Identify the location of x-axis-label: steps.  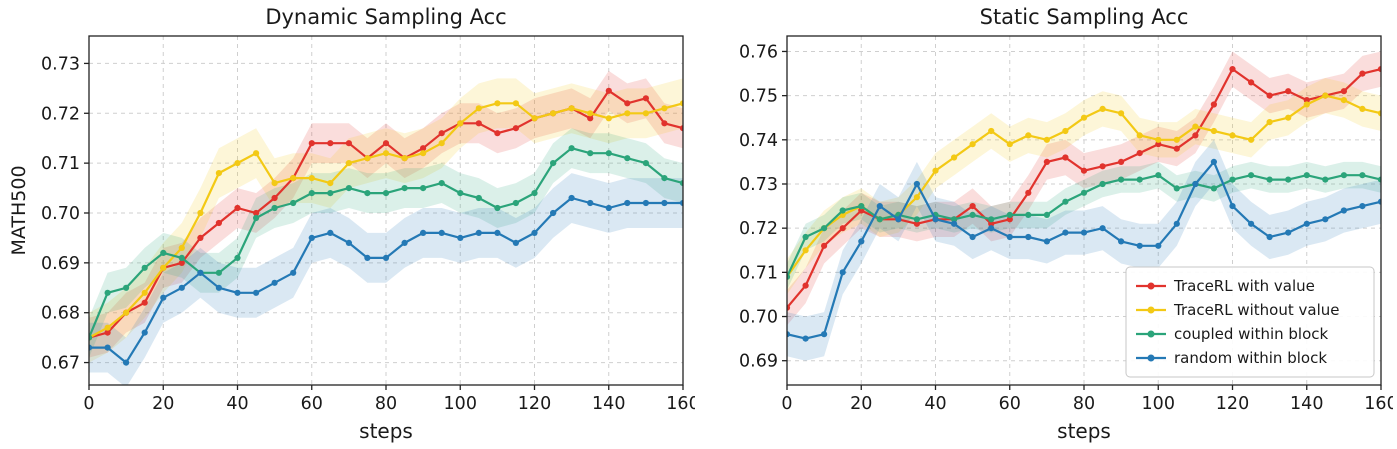
(386, 431).